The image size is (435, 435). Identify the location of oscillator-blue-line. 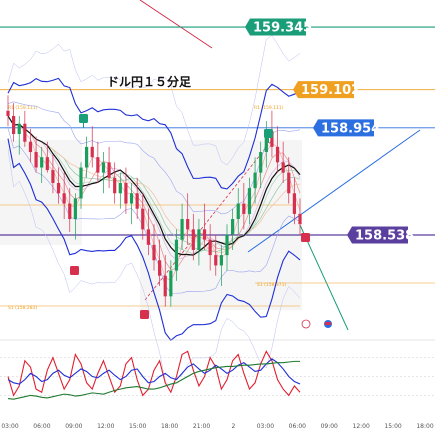
(154, 371).